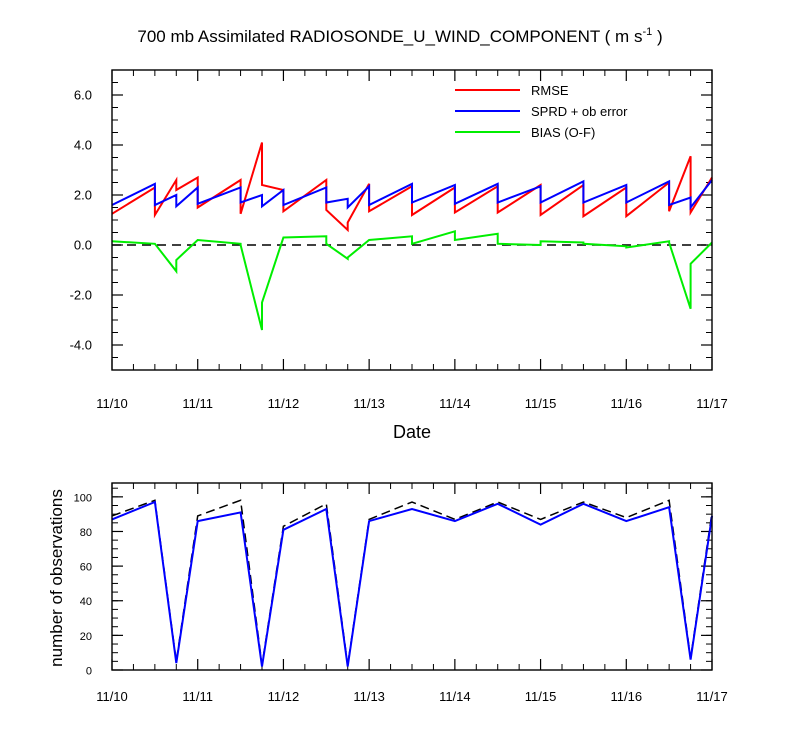 Image resolution: width=800 pixels, height=750 pixels. I want to click on top-x-tick-label: 11/11, so click(197, 403).